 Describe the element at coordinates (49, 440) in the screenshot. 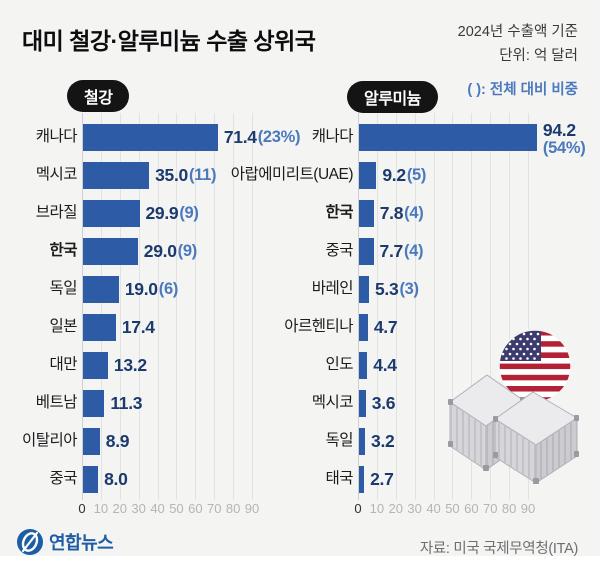

I see `bar-label: 이탈리아` at that location.